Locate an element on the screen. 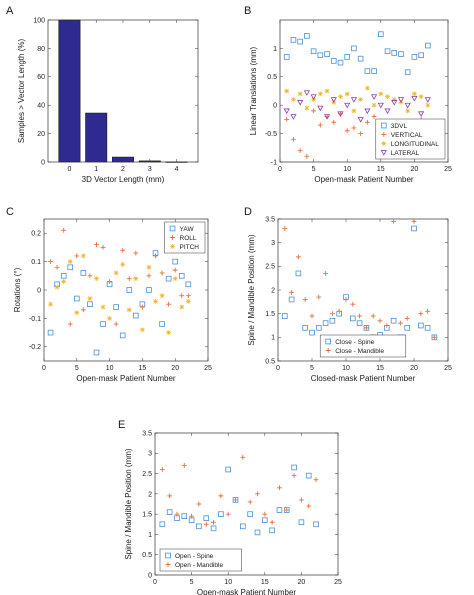  panel-label: E is located at coordinates (121, 425).